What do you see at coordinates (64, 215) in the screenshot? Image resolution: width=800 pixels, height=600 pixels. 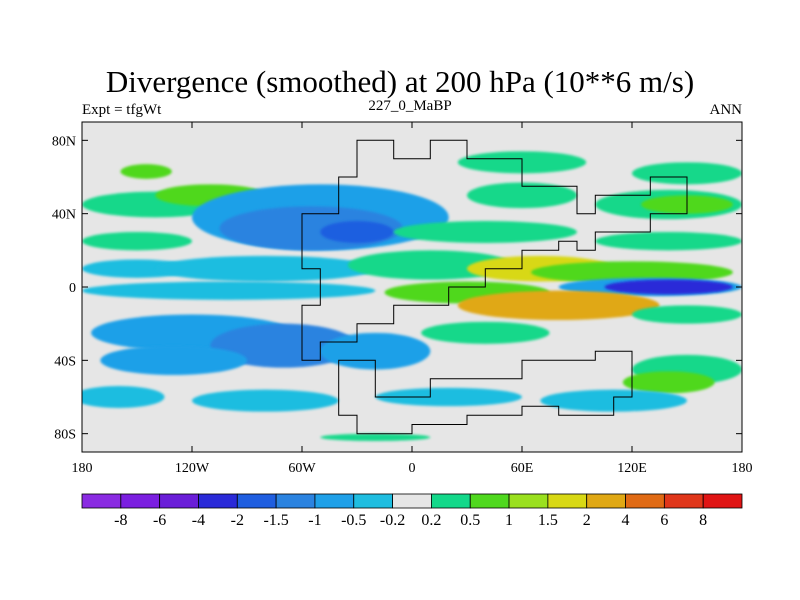 I see `y-tick-label-1: 40N` at bounding box center [64, 215].